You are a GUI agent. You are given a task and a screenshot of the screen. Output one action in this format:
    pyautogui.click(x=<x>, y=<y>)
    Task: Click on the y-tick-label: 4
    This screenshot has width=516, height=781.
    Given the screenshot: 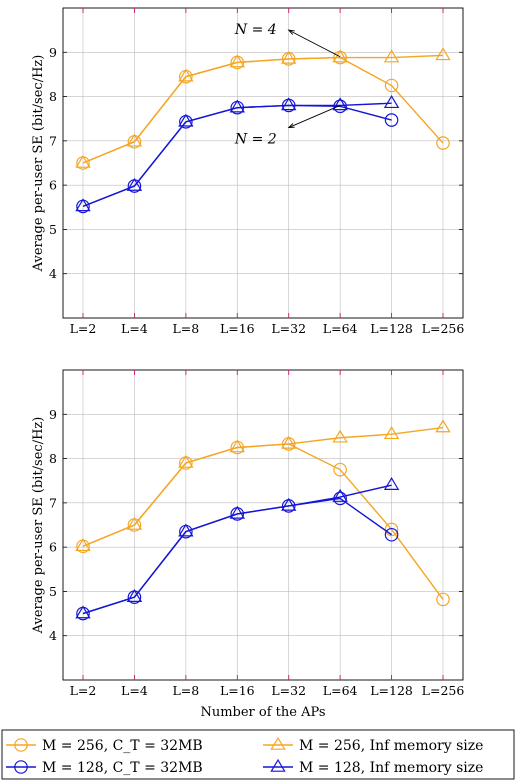 What is the action you would take?
    pyautogui.click(x=53, y=635)
    